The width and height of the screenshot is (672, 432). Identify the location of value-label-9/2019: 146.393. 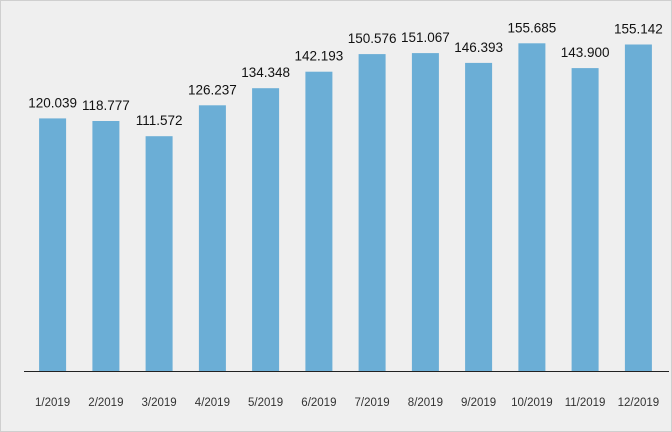
(478, 47).